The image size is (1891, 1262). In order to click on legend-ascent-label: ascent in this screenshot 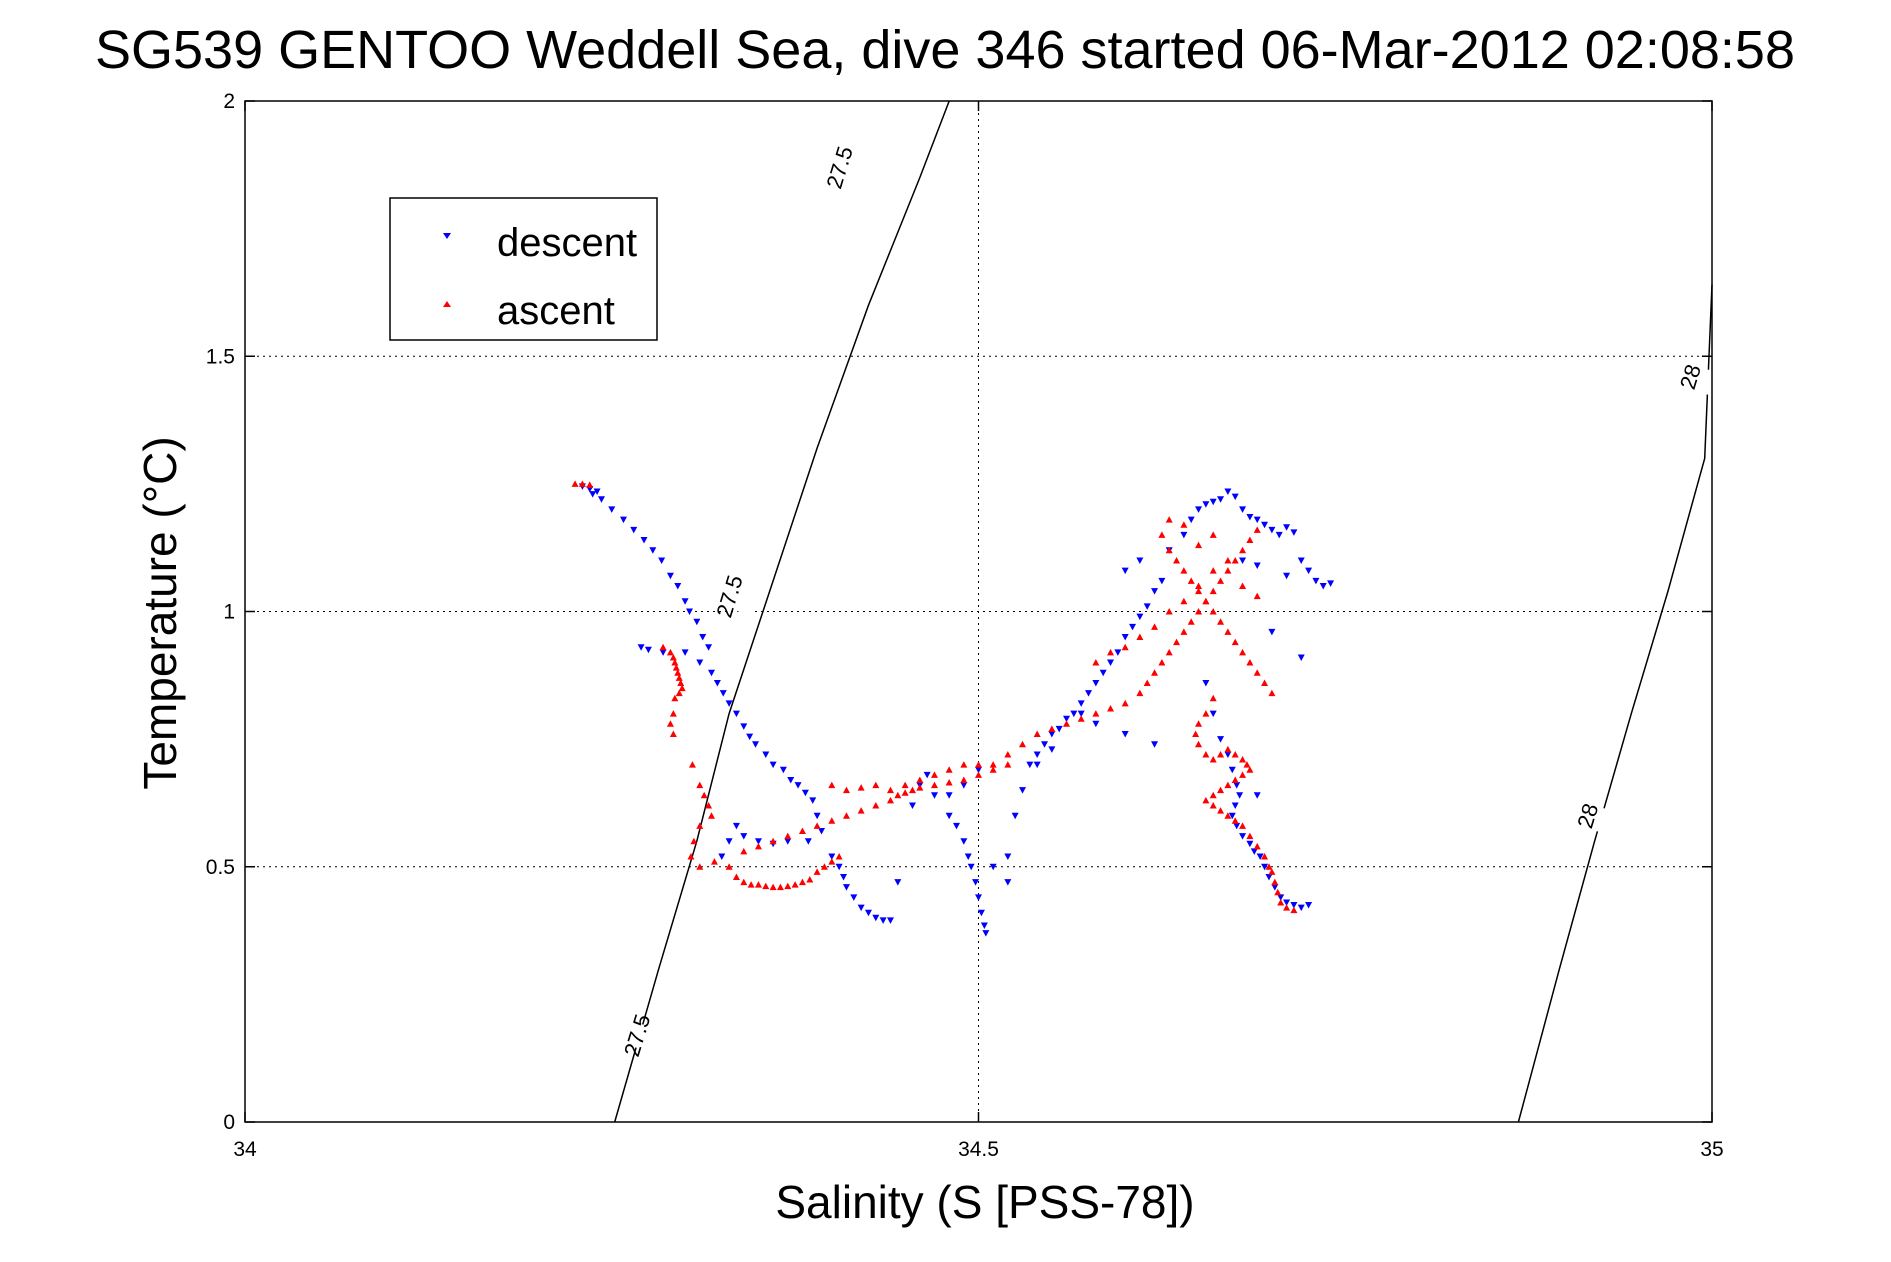, I will do `click(556, 311)`.